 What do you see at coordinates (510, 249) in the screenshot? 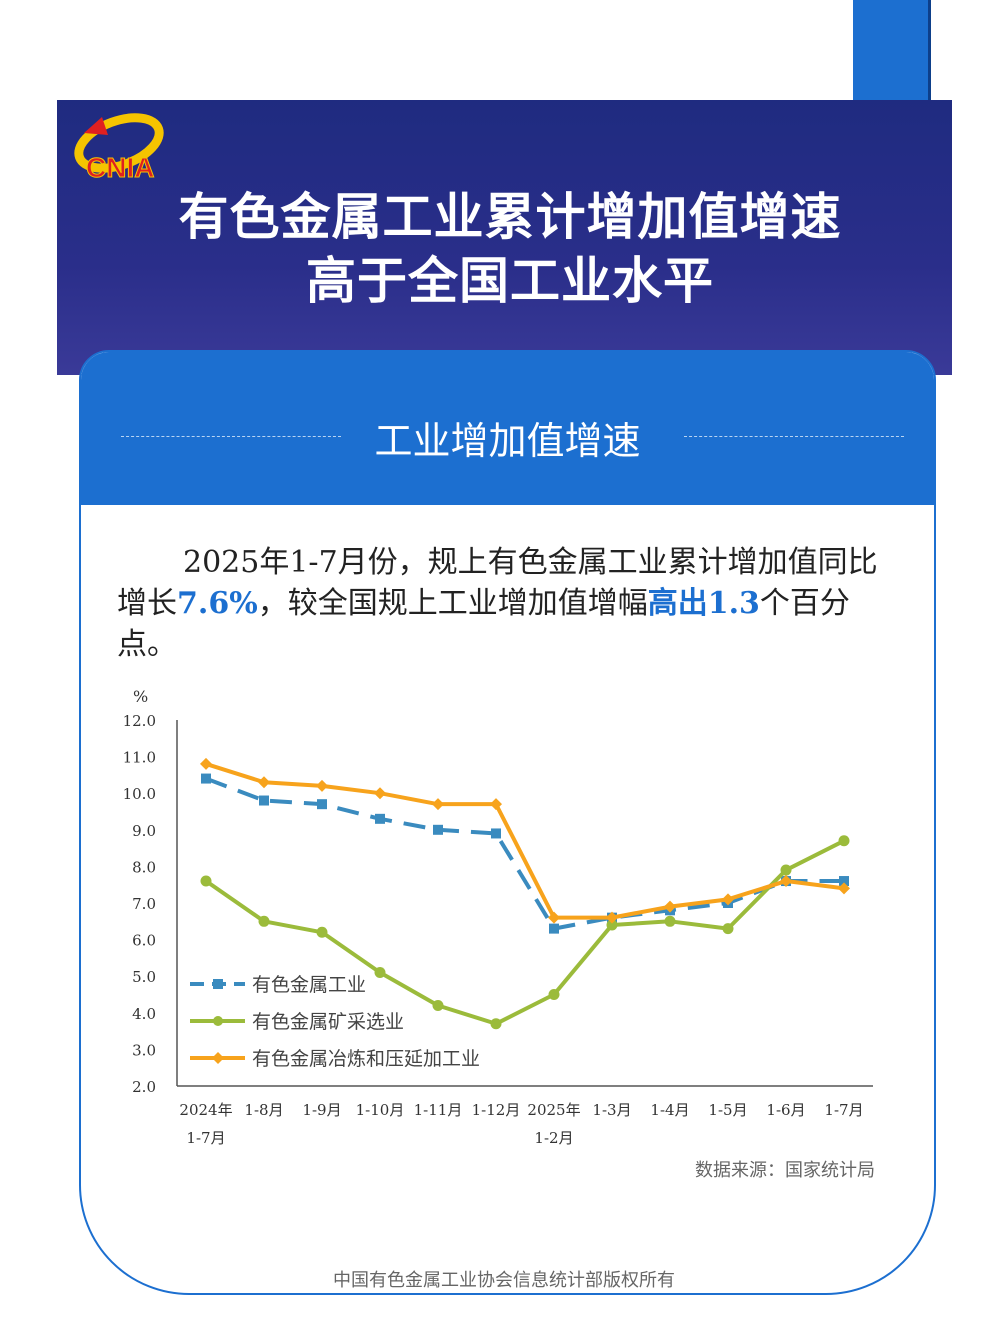
I see `page-title: 有色金属工业累计增加值增速 高于全国工业水平` at bounding box center [510, 249].